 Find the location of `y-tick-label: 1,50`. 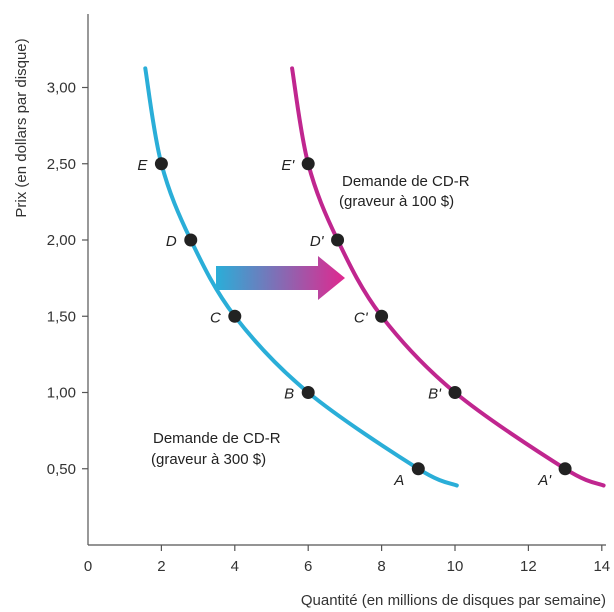

y-tick-label: 1,50 is located at coordinates (61, 316).